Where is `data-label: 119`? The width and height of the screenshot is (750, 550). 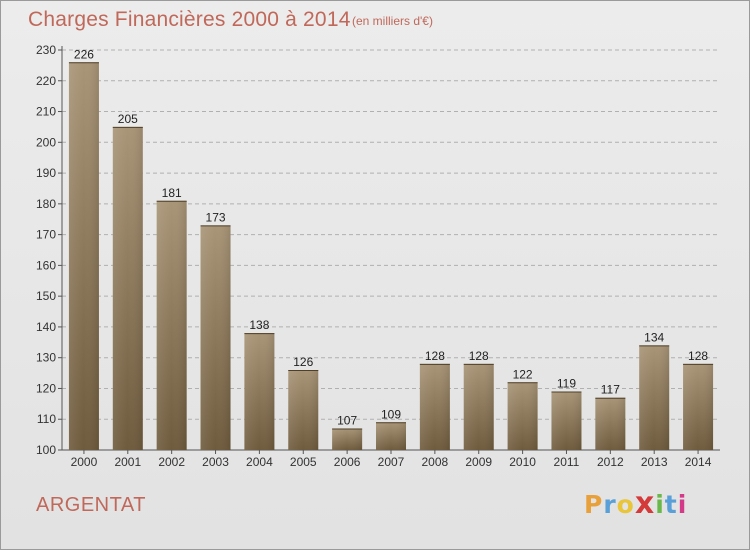
data-label: 119 is located at coordinates (566, 384).